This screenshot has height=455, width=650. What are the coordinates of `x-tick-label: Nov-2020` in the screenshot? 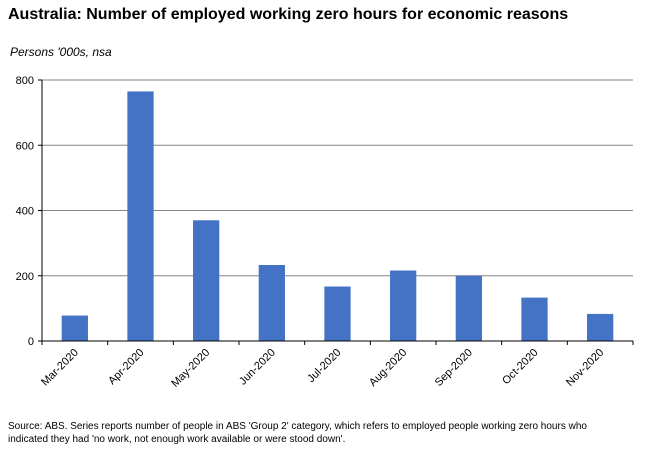 It's located at (585, 368).